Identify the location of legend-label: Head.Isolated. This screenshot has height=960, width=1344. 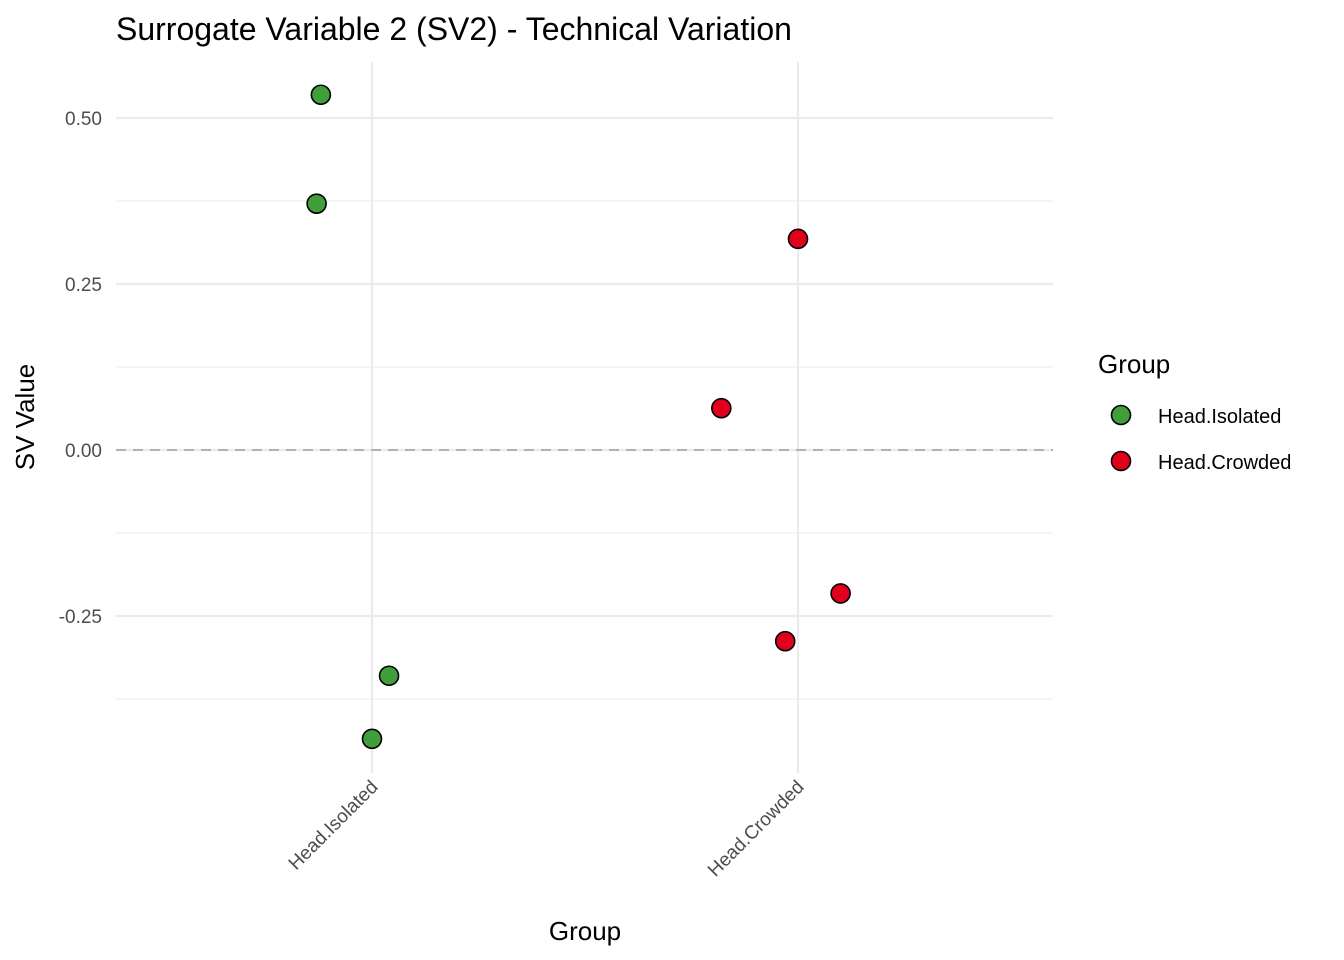
(1219, 417).